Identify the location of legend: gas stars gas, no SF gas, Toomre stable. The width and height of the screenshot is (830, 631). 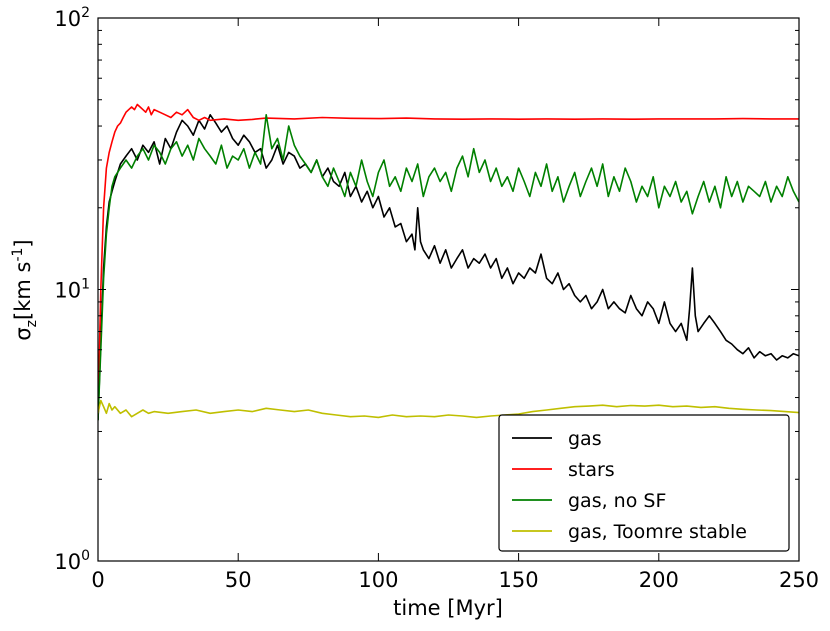
(644, 483).